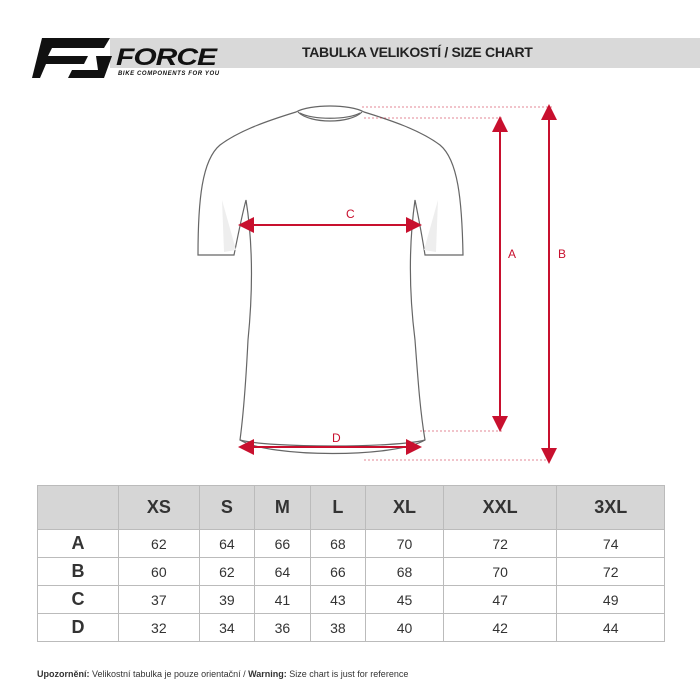 This screenshot has width=700, height=700. What do you see at coordinates (282, 627) in the screenshot?
I see `table-cell: 36` at bounding box center [282, 627].